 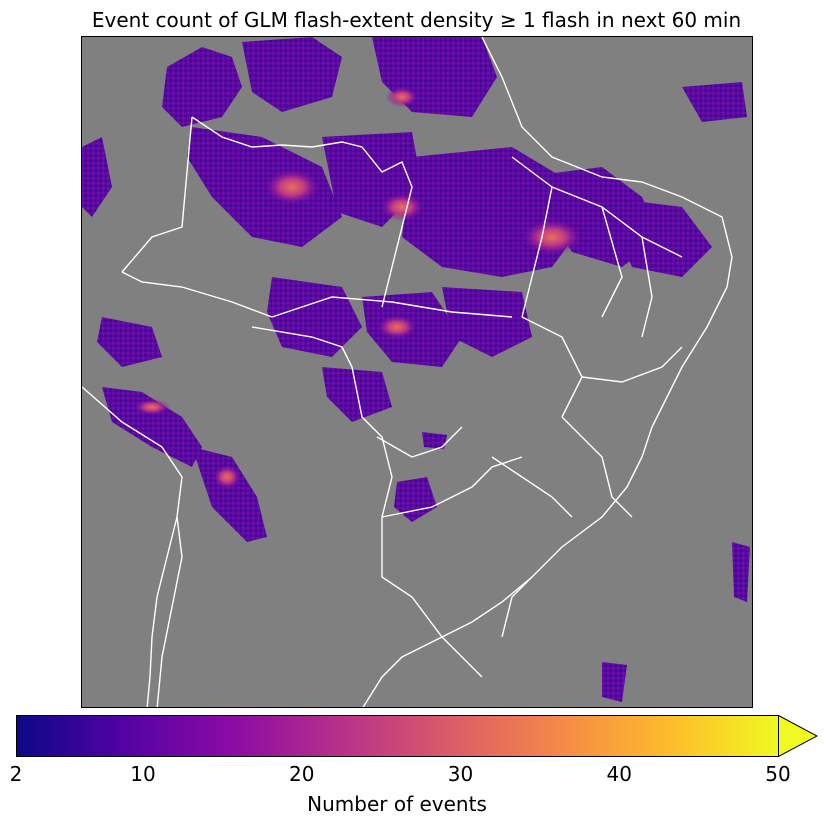 I want to click on colorbar-gradient, so click(x=397, y=736).